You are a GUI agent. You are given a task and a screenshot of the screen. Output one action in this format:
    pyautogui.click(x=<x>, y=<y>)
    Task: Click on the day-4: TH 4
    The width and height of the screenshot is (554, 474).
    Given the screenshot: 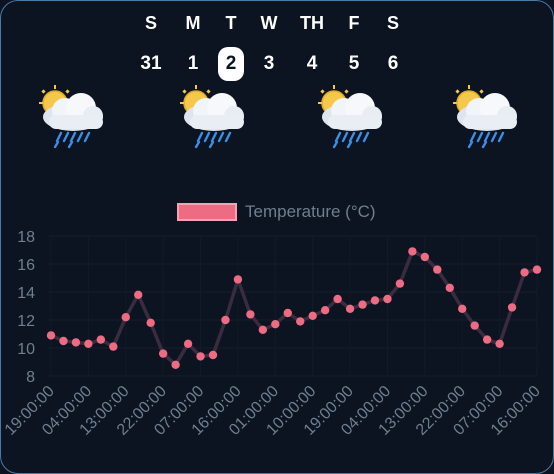 What is the action you would take?
    pyautogui.click(x=312, y=46)
    